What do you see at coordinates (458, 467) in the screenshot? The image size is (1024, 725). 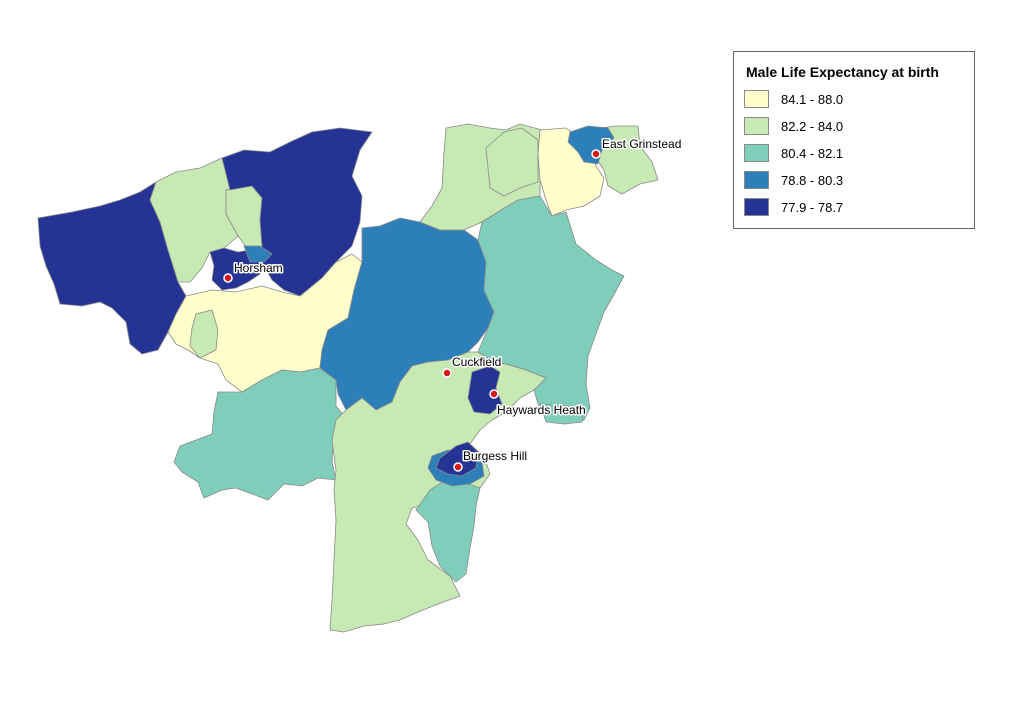 I see `town-dot-burgess-hill` at bounding box center [458, 467].